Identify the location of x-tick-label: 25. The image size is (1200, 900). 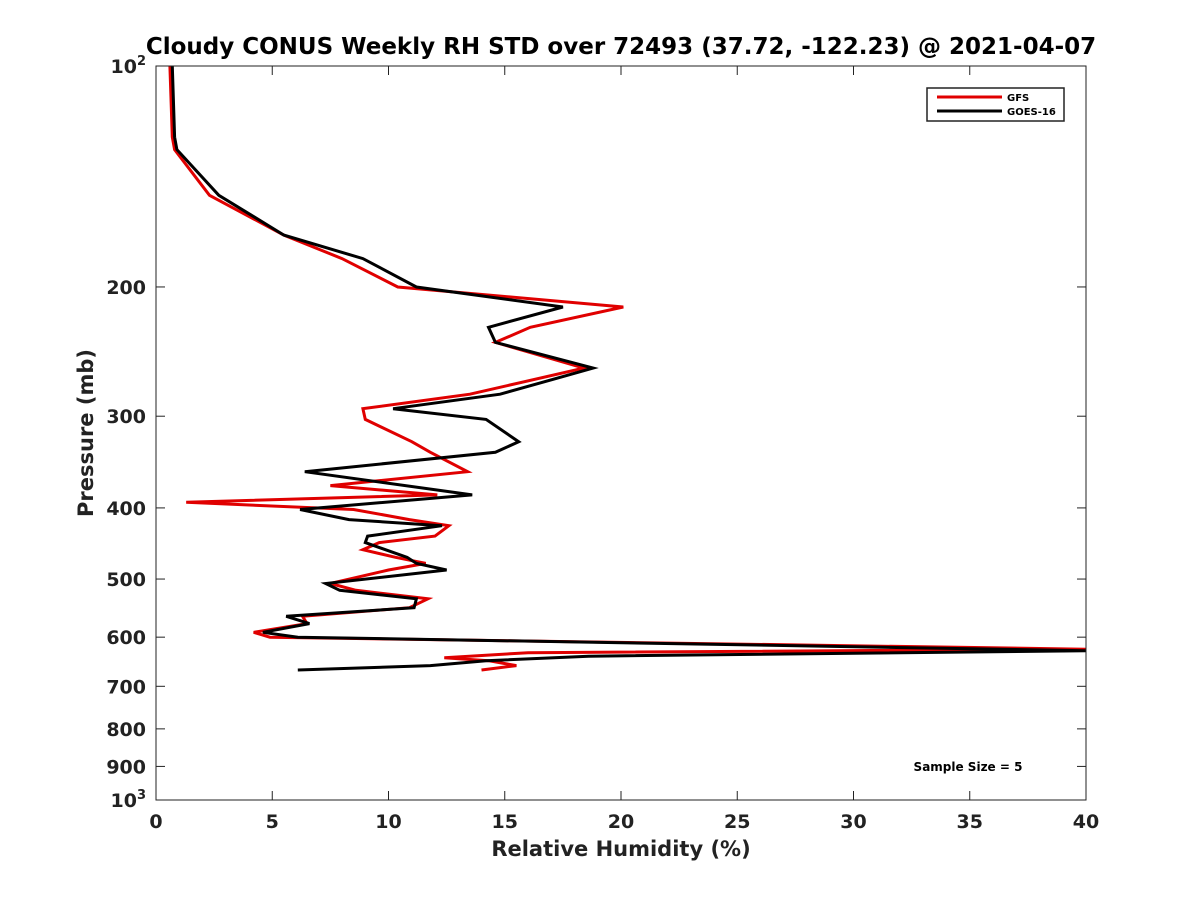
(737, 822).